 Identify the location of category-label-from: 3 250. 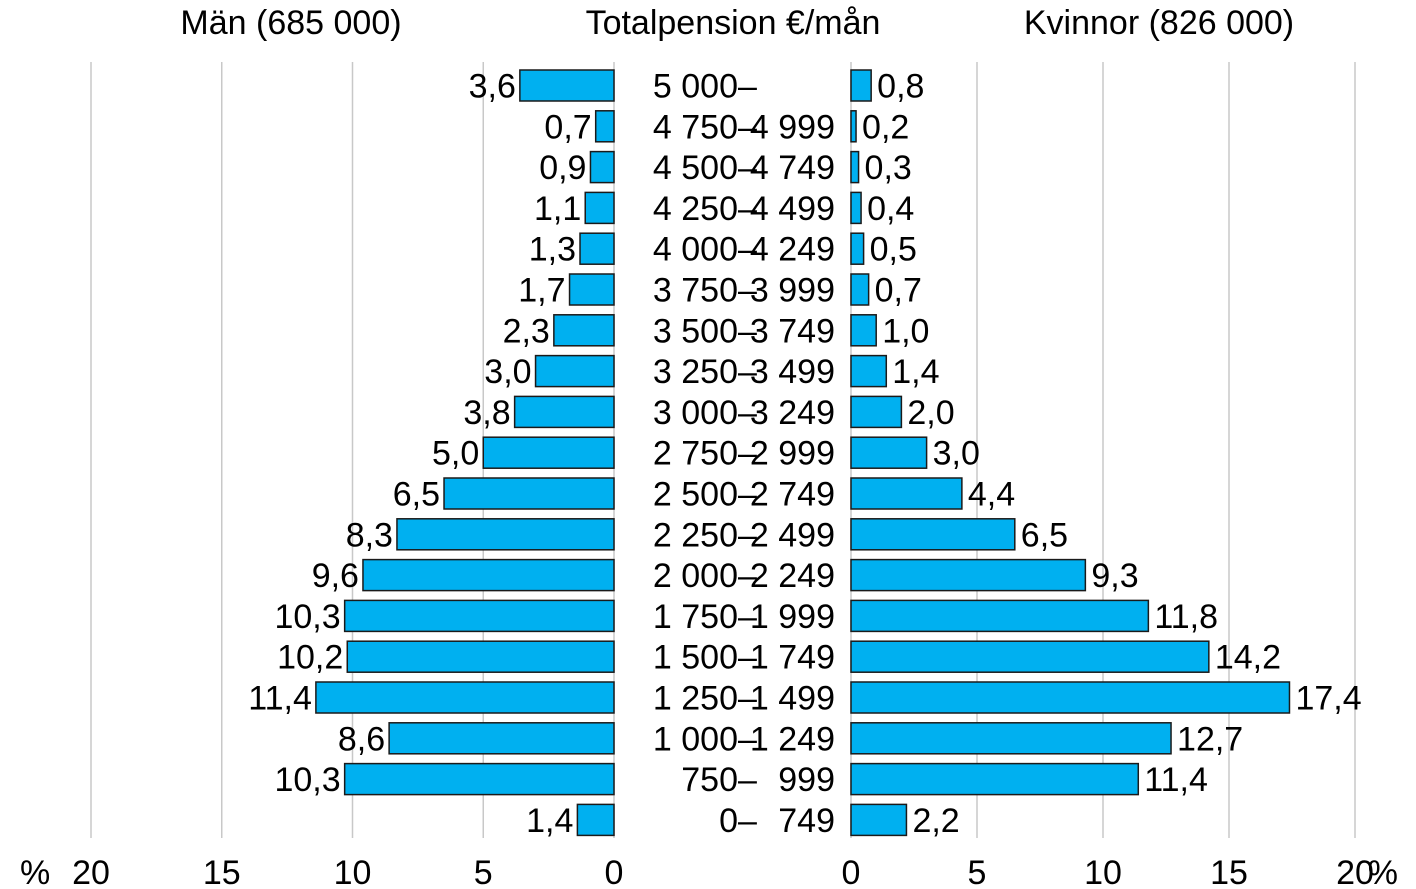
(695, 372).